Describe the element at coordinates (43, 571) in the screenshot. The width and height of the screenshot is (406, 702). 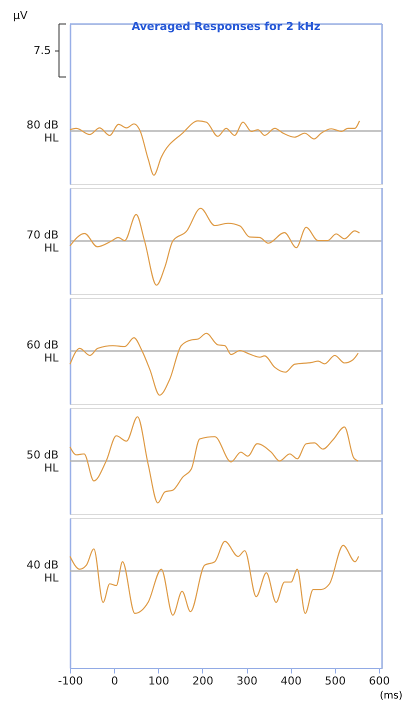
I see `y-axis-title: 40 dB HL` at that location.